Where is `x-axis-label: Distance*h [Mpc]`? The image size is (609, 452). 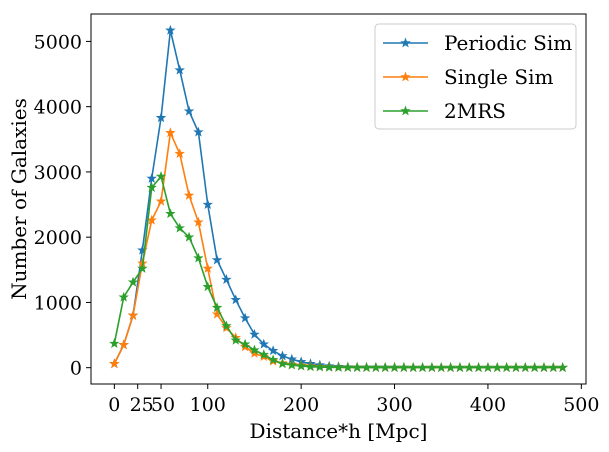
x-axis-label: Distance*h [Mpc] is located at coordinates (339, 431).